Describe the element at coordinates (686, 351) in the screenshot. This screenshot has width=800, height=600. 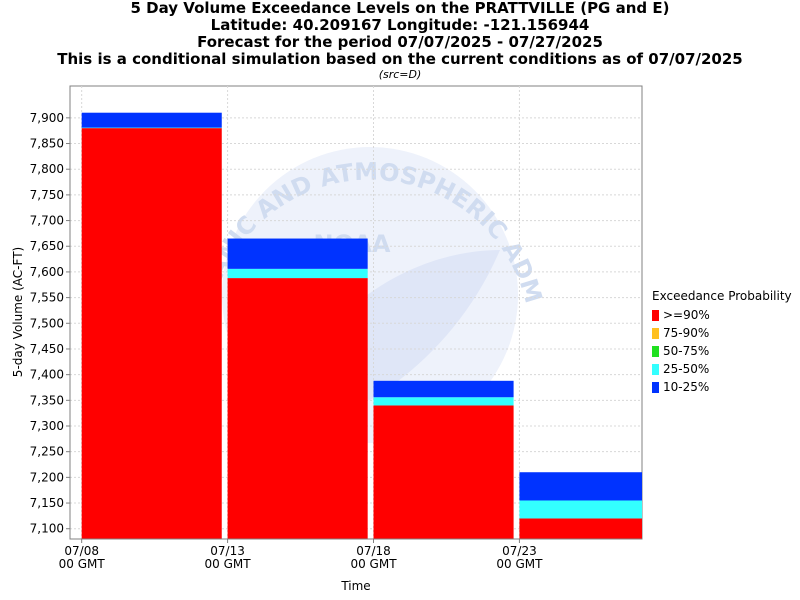
I see `legend-label: 50-75%` at that location.